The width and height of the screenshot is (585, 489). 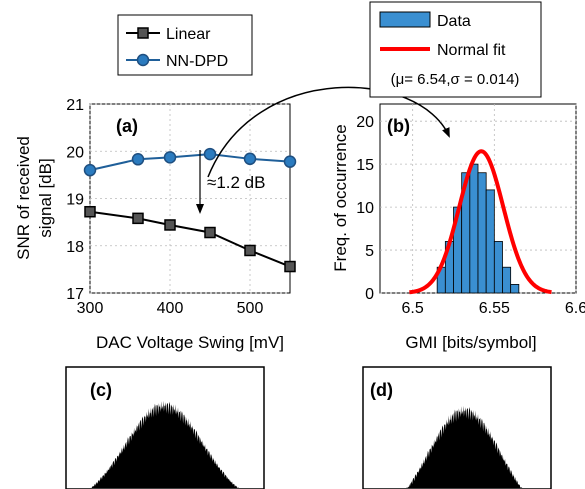 What do you see at coordinates (75, 294) in the screenshot?
I see `plot-a-ytick-label: 17` at bounding box center [75, 294].